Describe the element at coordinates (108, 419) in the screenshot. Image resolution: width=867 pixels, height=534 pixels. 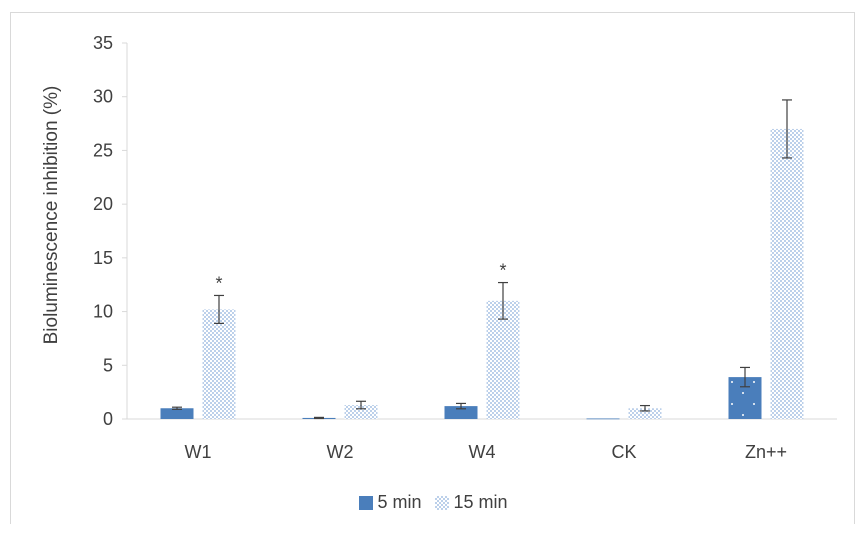
I see `y-tick-label: 0` at that location.